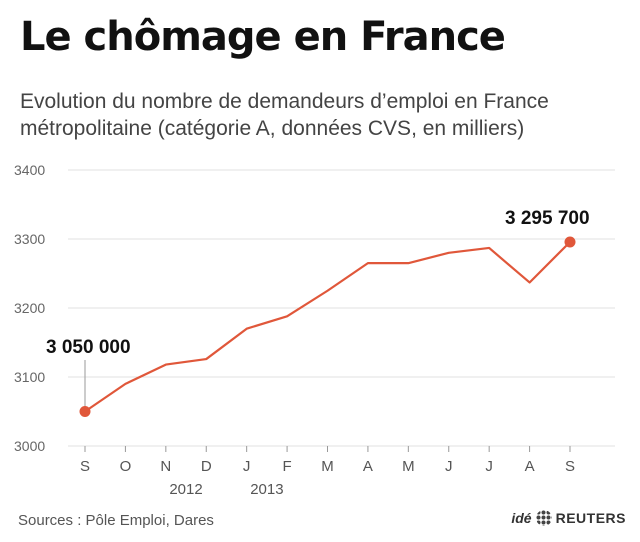 This screenshot has height=542, width=640. I want to click on brand-logo: idé REUTERS, so click(568, 518).